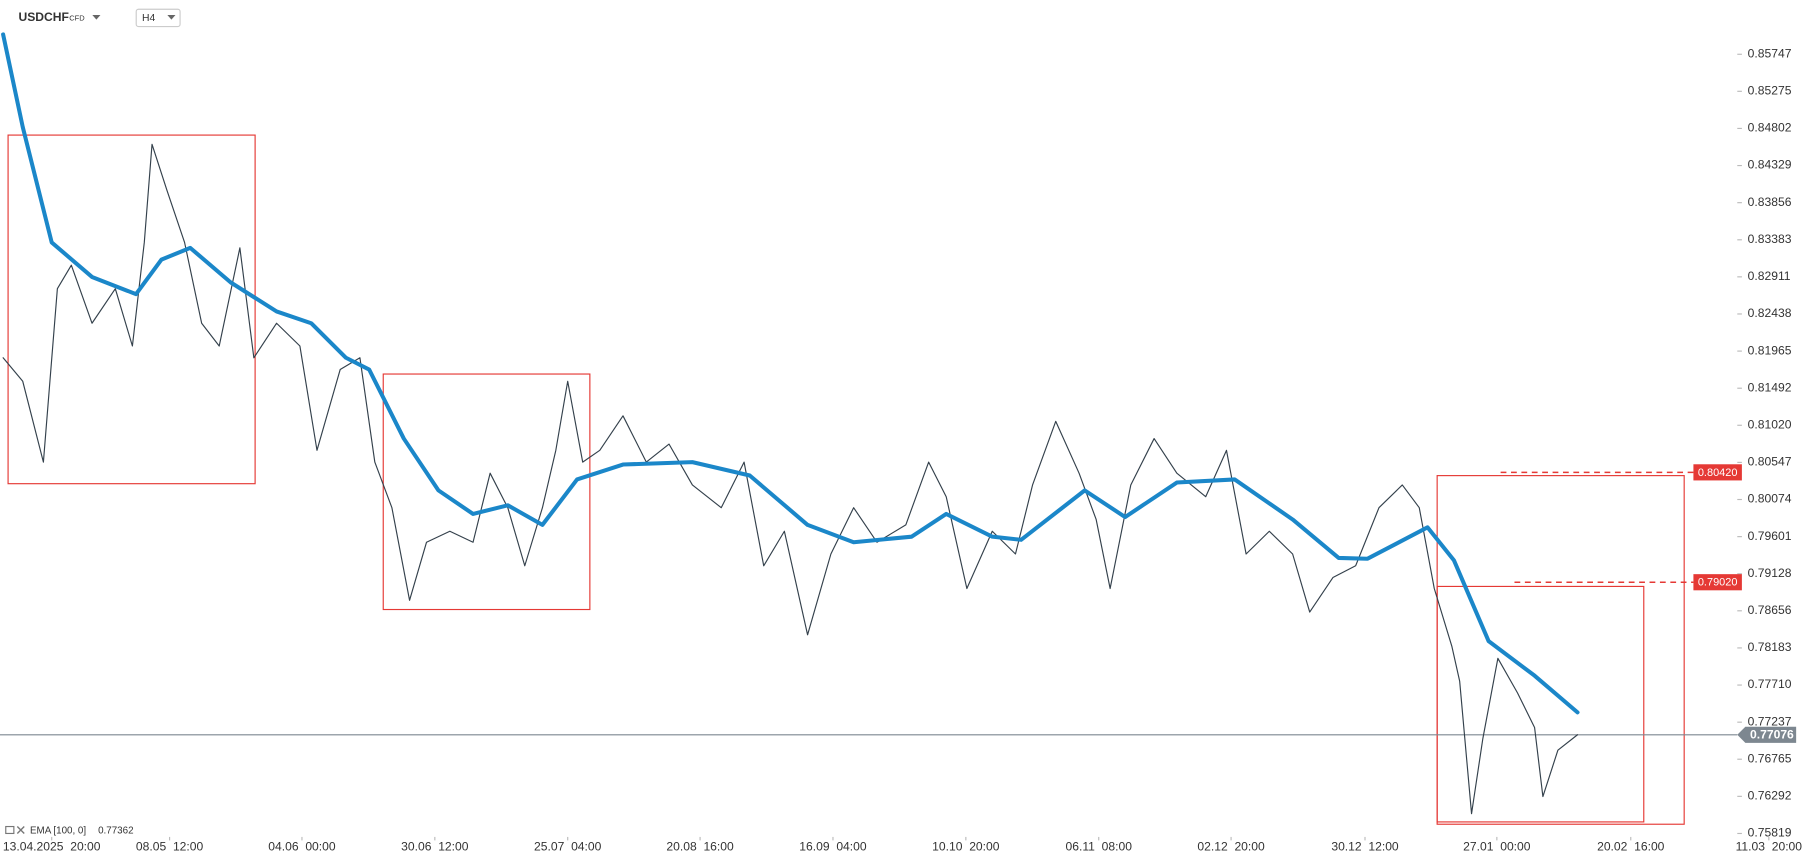  What do you see at coordinates (1770, 536) in the screenshot?
I see `y-tick-label: 0.79601` at bounding box center [1770, 536].